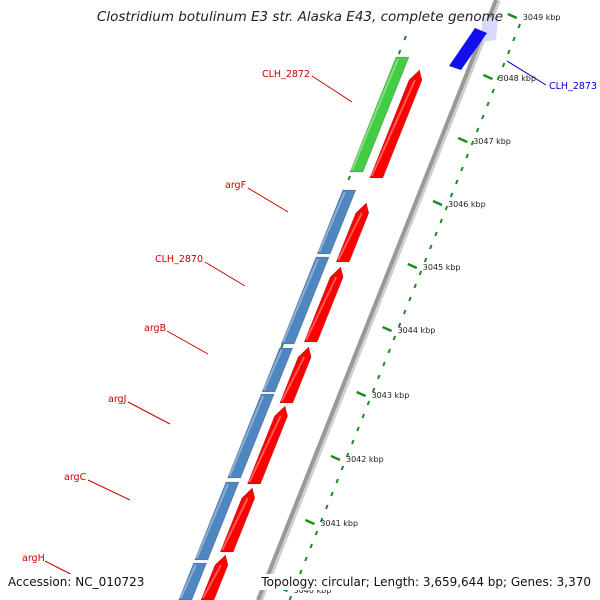 The image size is (600, 600). Describe the element at coordinates (155, 328) in the screenshot. I see `gene-label-argB: argB` at that location.